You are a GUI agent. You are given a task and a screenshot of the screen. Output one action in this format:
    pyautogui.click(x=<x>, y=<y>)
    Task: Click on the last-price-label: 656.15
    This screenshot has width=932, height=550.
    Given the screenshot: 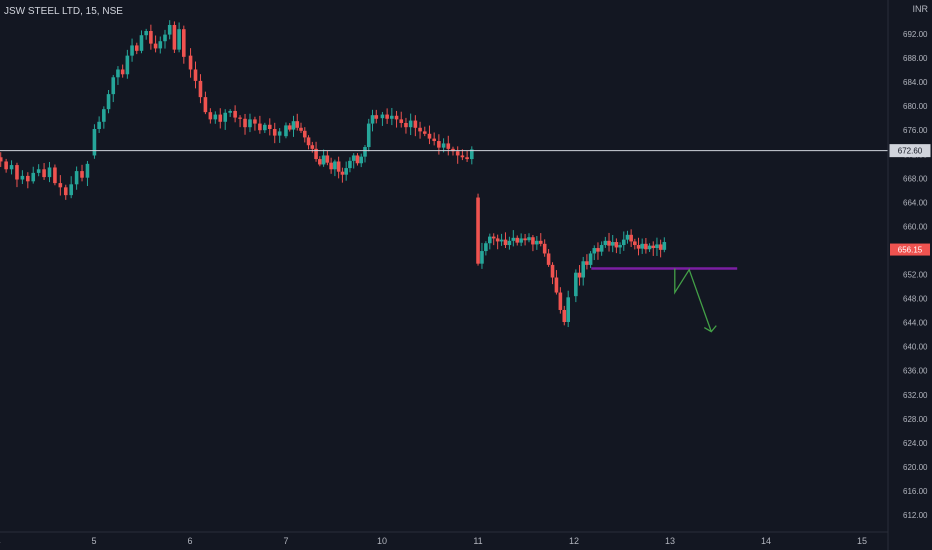 What is the action you would take?
    pyautogui.click(x=910, y=250)
    